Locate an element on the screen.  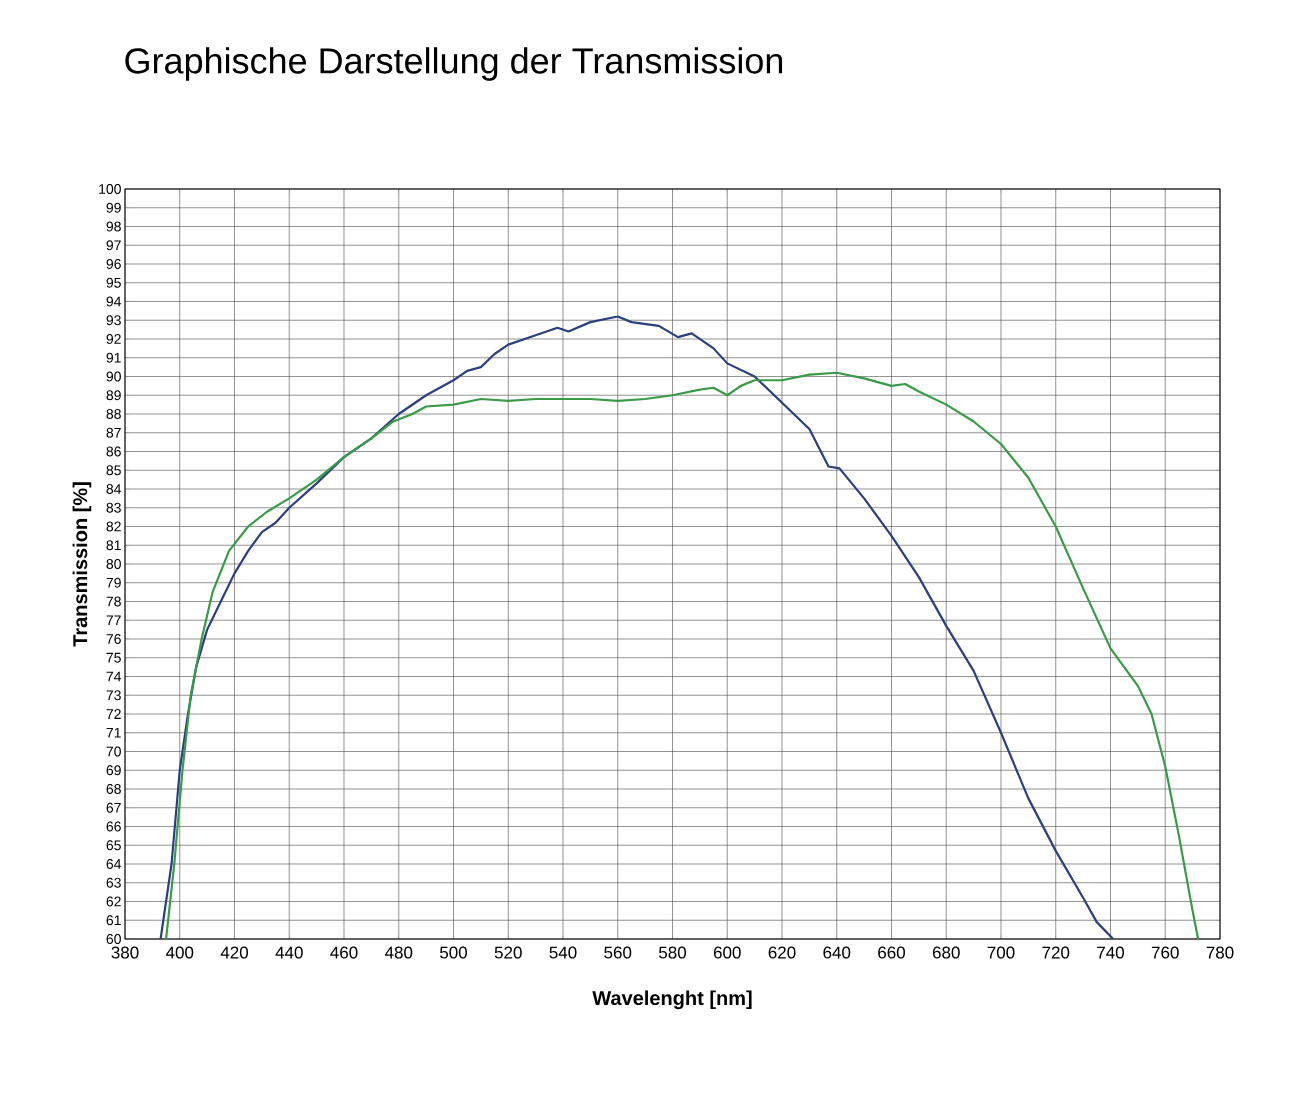
x-tick-label: 600 is located at coordinates (727, 952).